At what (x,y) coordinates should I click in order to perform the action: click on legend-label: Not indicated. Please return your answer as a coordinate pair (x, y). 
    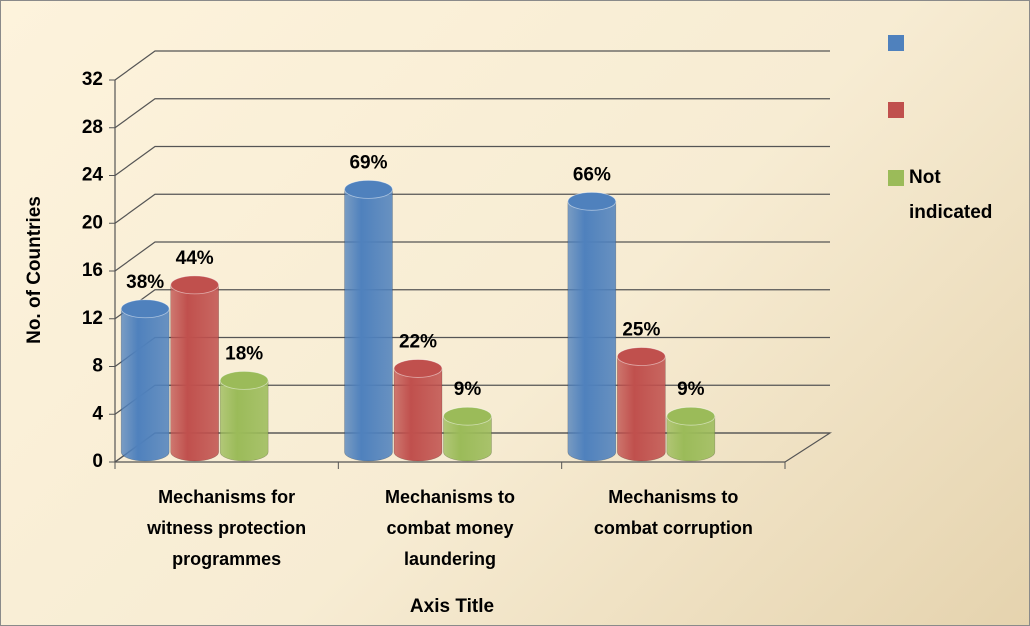
    Looking at the image, I should click on (950, 195).